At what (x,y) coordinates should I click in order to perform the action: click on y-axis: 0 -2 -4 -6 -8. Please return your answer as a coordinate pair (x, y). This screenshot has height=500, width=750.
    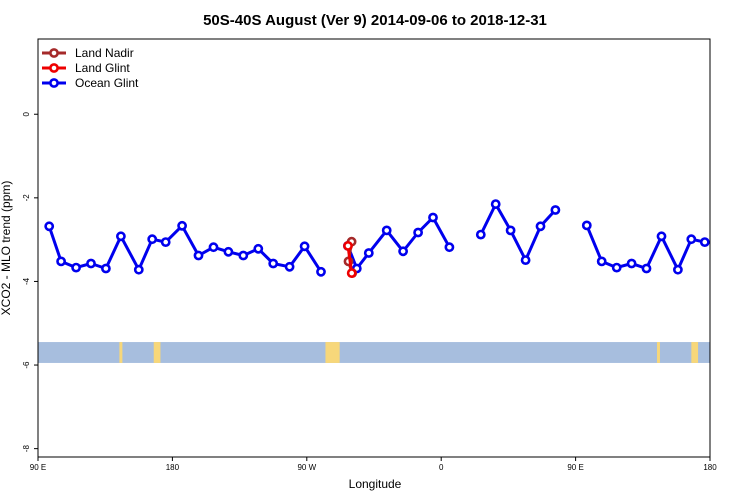
    Looking at the image, I should click on (30, 281).